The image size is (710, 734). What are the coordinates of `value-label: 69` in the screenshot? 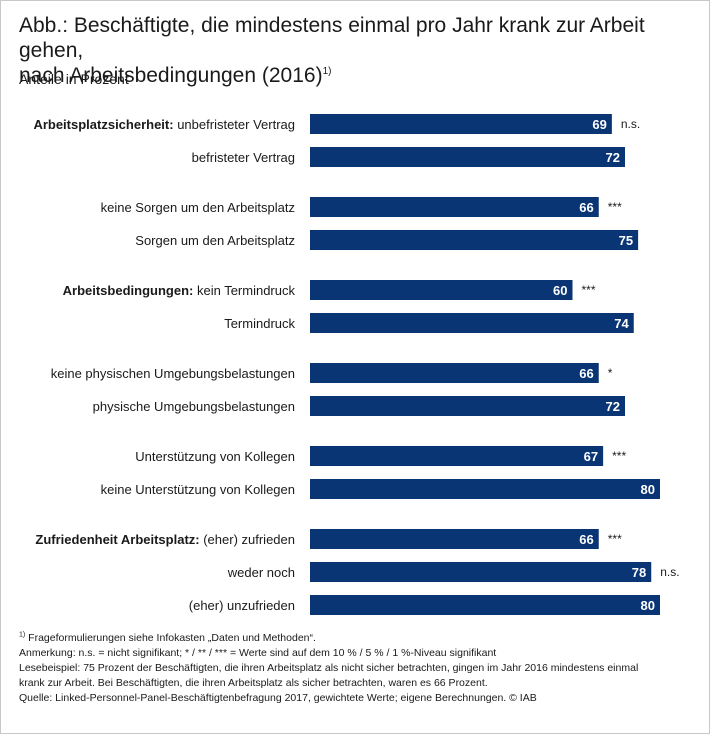 It's located at (599, 124).